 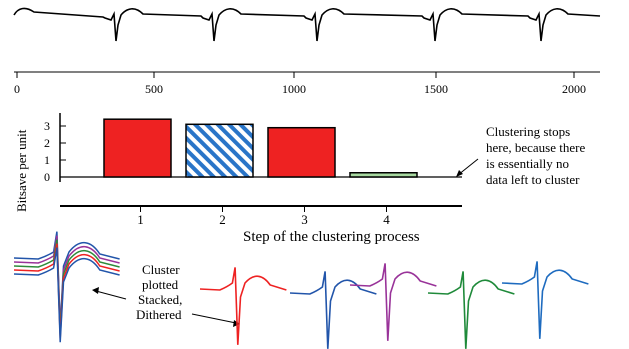 I want to click on x-tick-label: 1, so click(x=140, y=219).